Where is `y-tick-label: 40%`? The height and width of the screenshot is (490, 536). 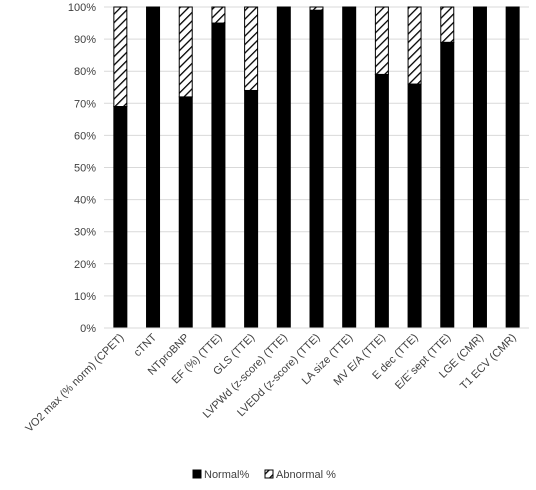
y-tick-label: 40% is located at coordinates (85, 201).